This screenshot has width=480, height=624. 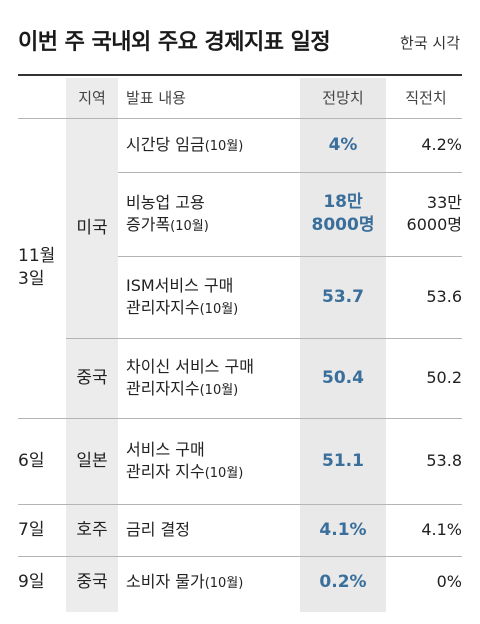 What do you see at coordinates (444, 461) in the screenshot?
I see `previous-value: 53.8` at bounding box center [444, 461].